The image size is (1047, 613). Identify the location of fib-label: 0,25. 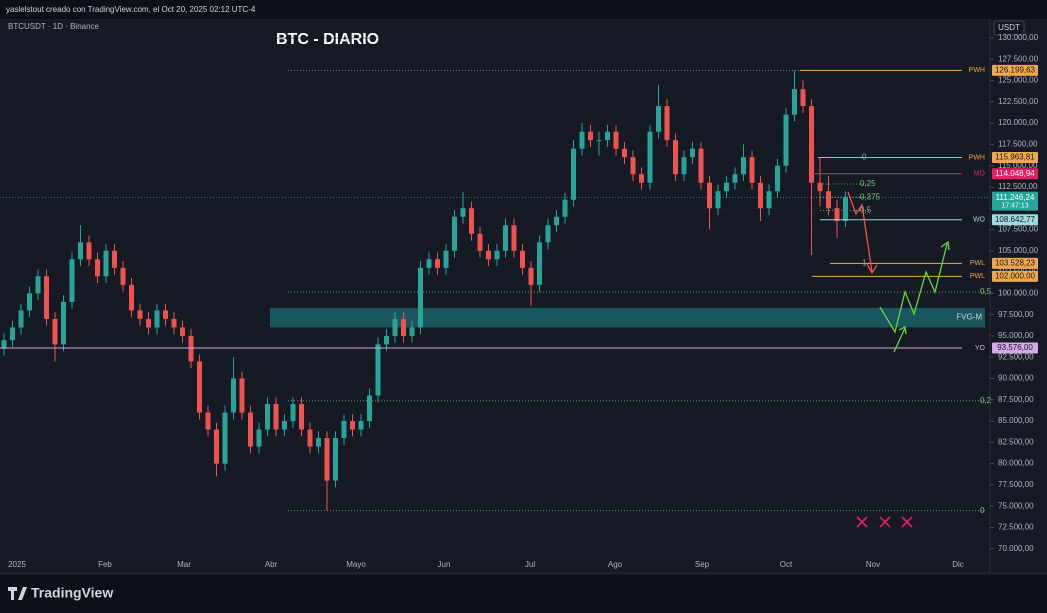
(868, 183).